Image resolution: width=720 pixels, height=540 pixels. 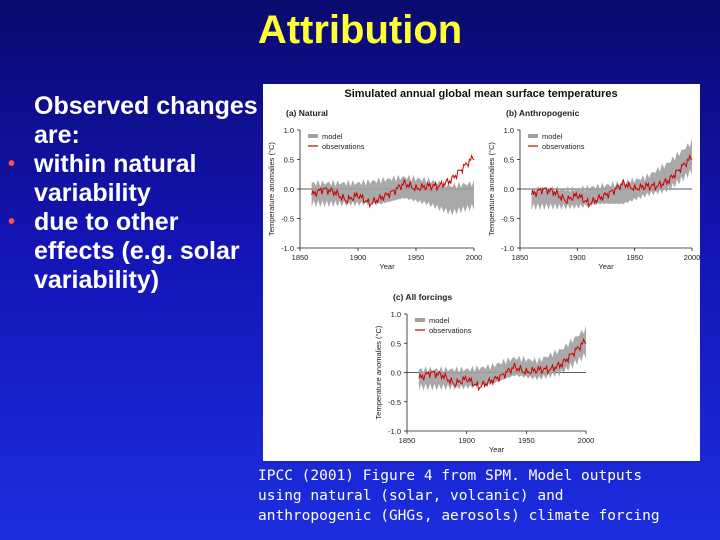 I want to click on slide-title: Attribution, so click(x=360, y=30).